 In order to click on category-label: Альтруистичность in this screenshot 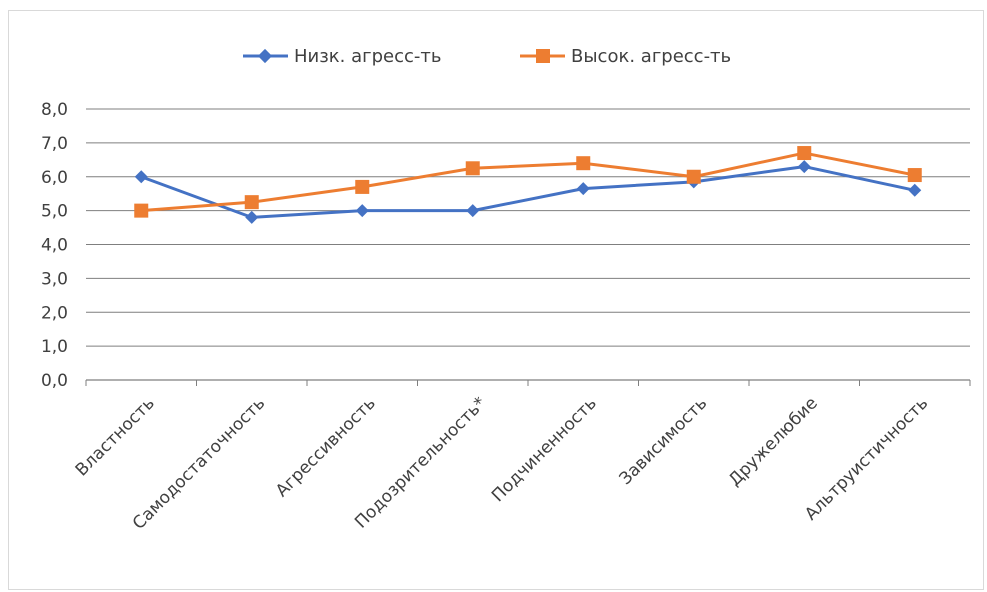, I will do `click(866, 458)`.